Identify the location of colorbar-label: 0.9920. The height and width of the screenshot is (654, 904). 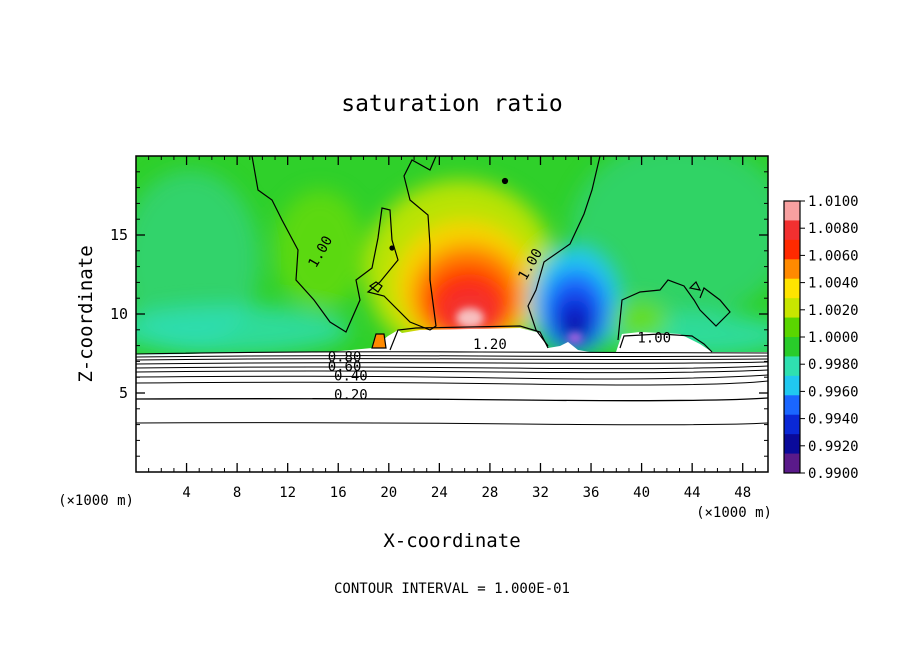
(833, 447).